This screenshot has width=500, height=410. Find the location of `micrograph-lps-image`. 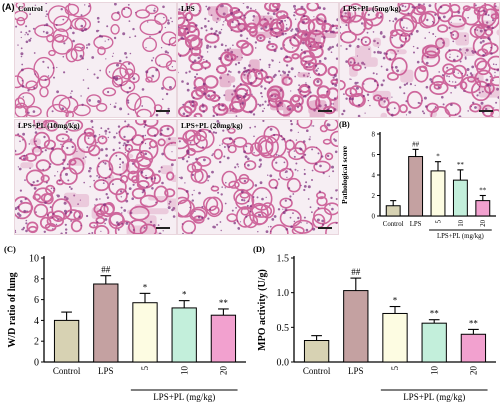

micrograph-lps-image is located at coordinates (258, 60).